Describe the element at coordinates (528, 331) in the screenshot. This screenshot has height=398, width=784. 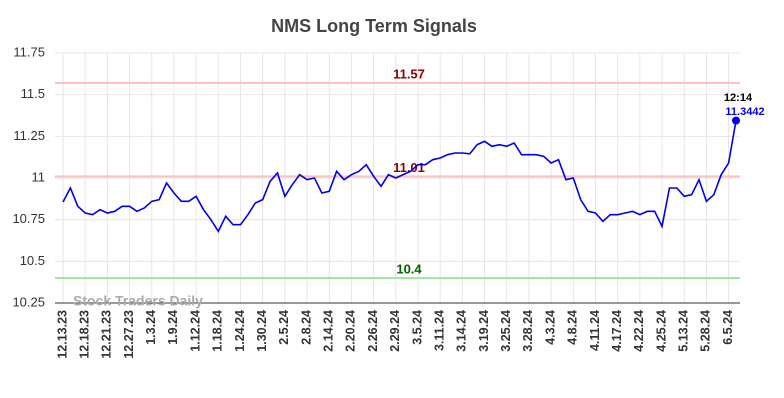
I see `x-tick-label: 3.28.24` at that location.